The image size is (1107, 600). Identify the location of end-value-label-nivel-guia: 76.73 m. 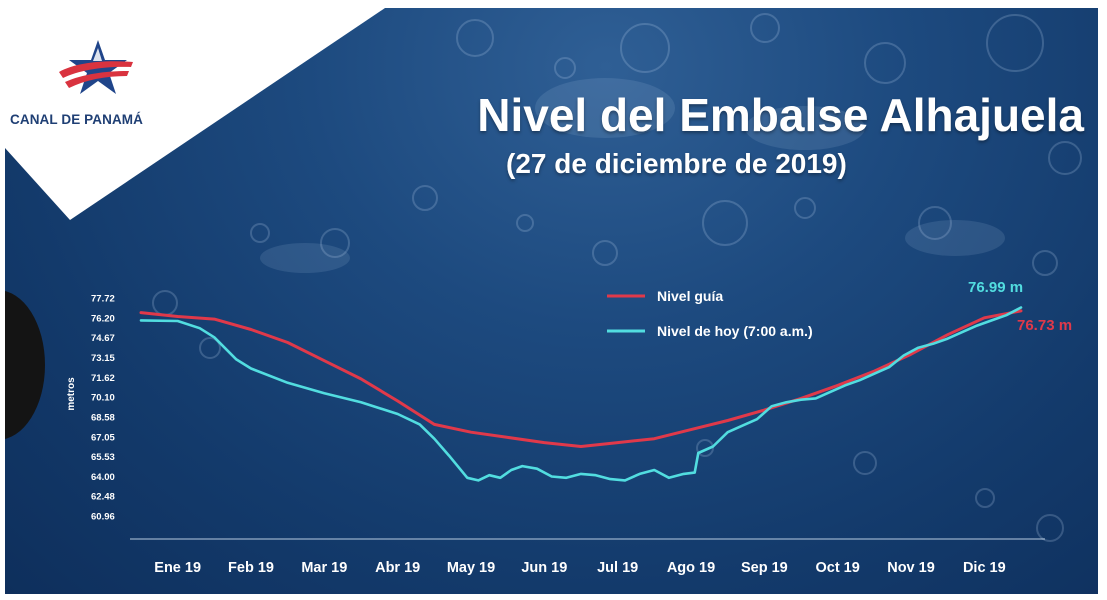
(1044, 325).